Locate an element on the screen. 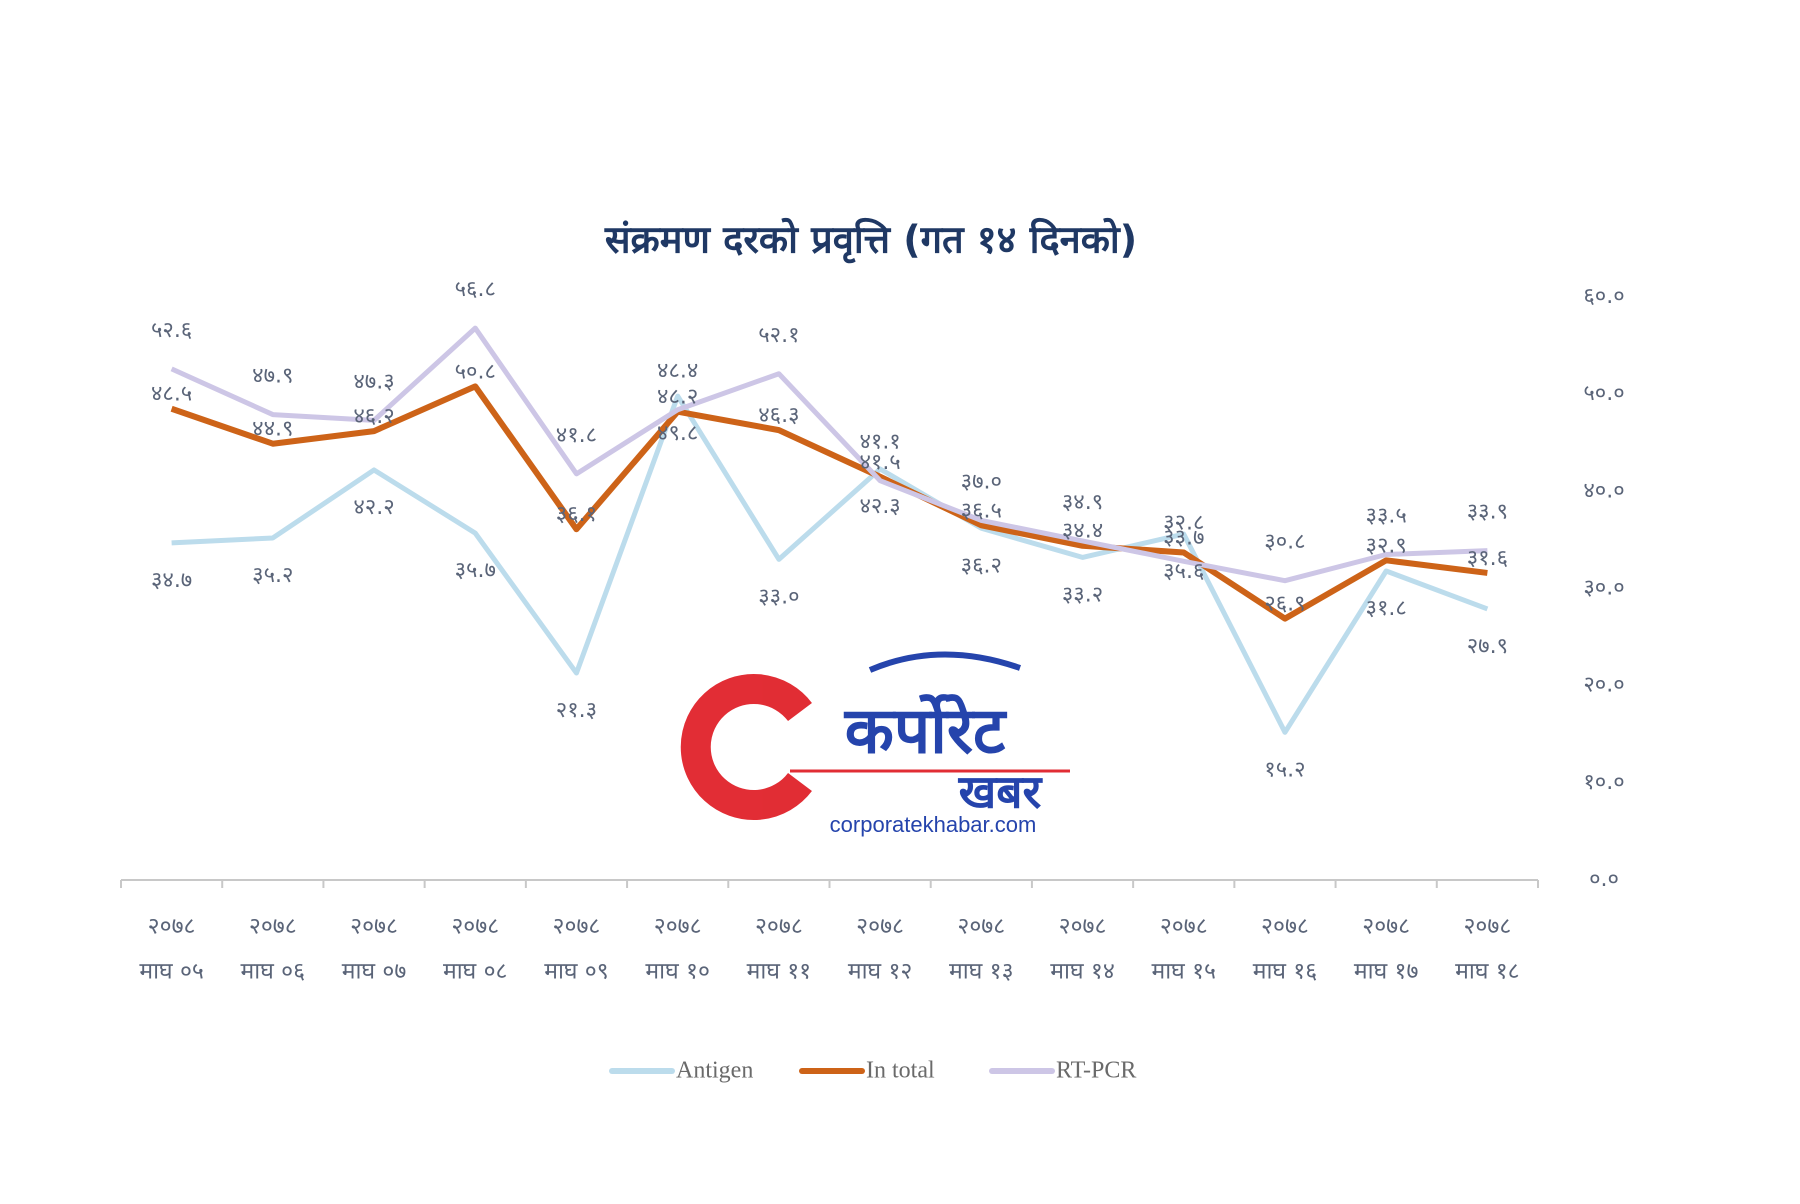 Image resolution: width=1800 pixels, height=1204 pixels. data-label: ३३.९ is located at coordinates (1487, 512).